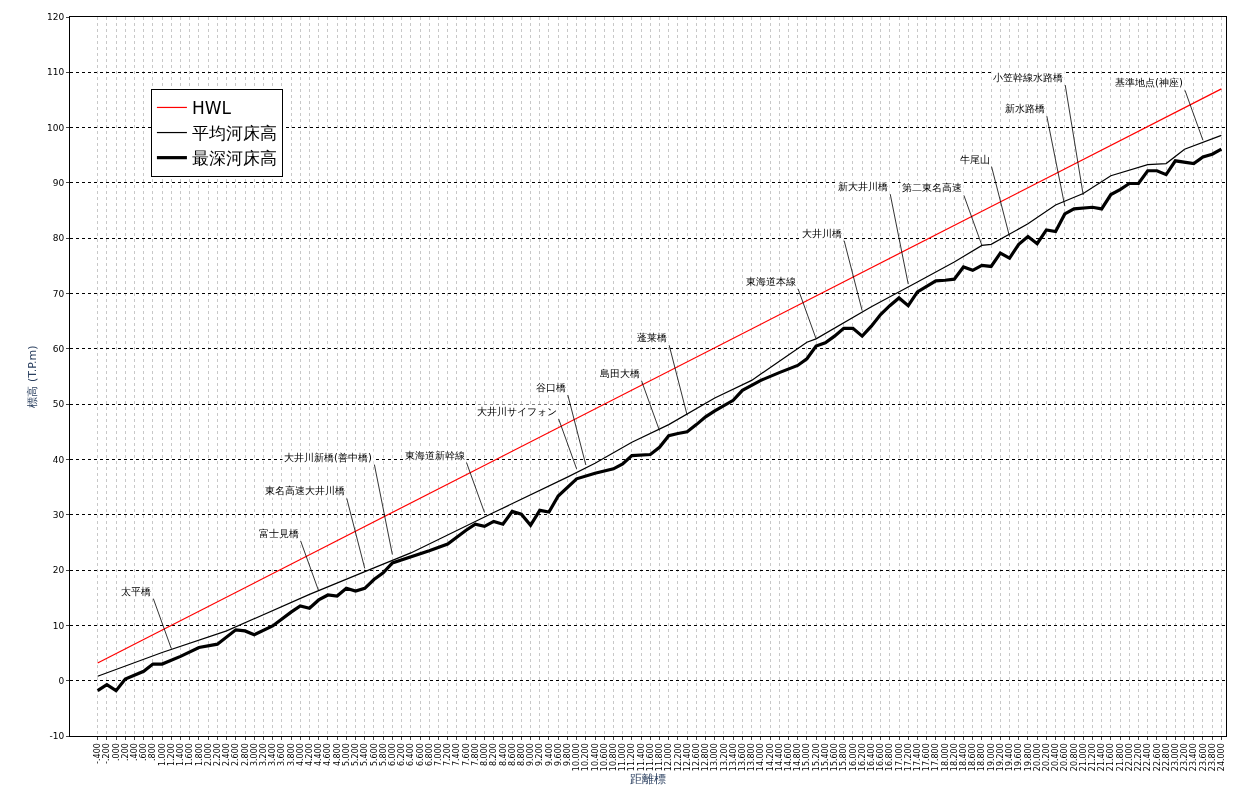 This screenshot has height=796, width=1241. Describe the element at coordinates (1157, 757) in the screenshot. I see `x-tick-label: 22.600` at that location.